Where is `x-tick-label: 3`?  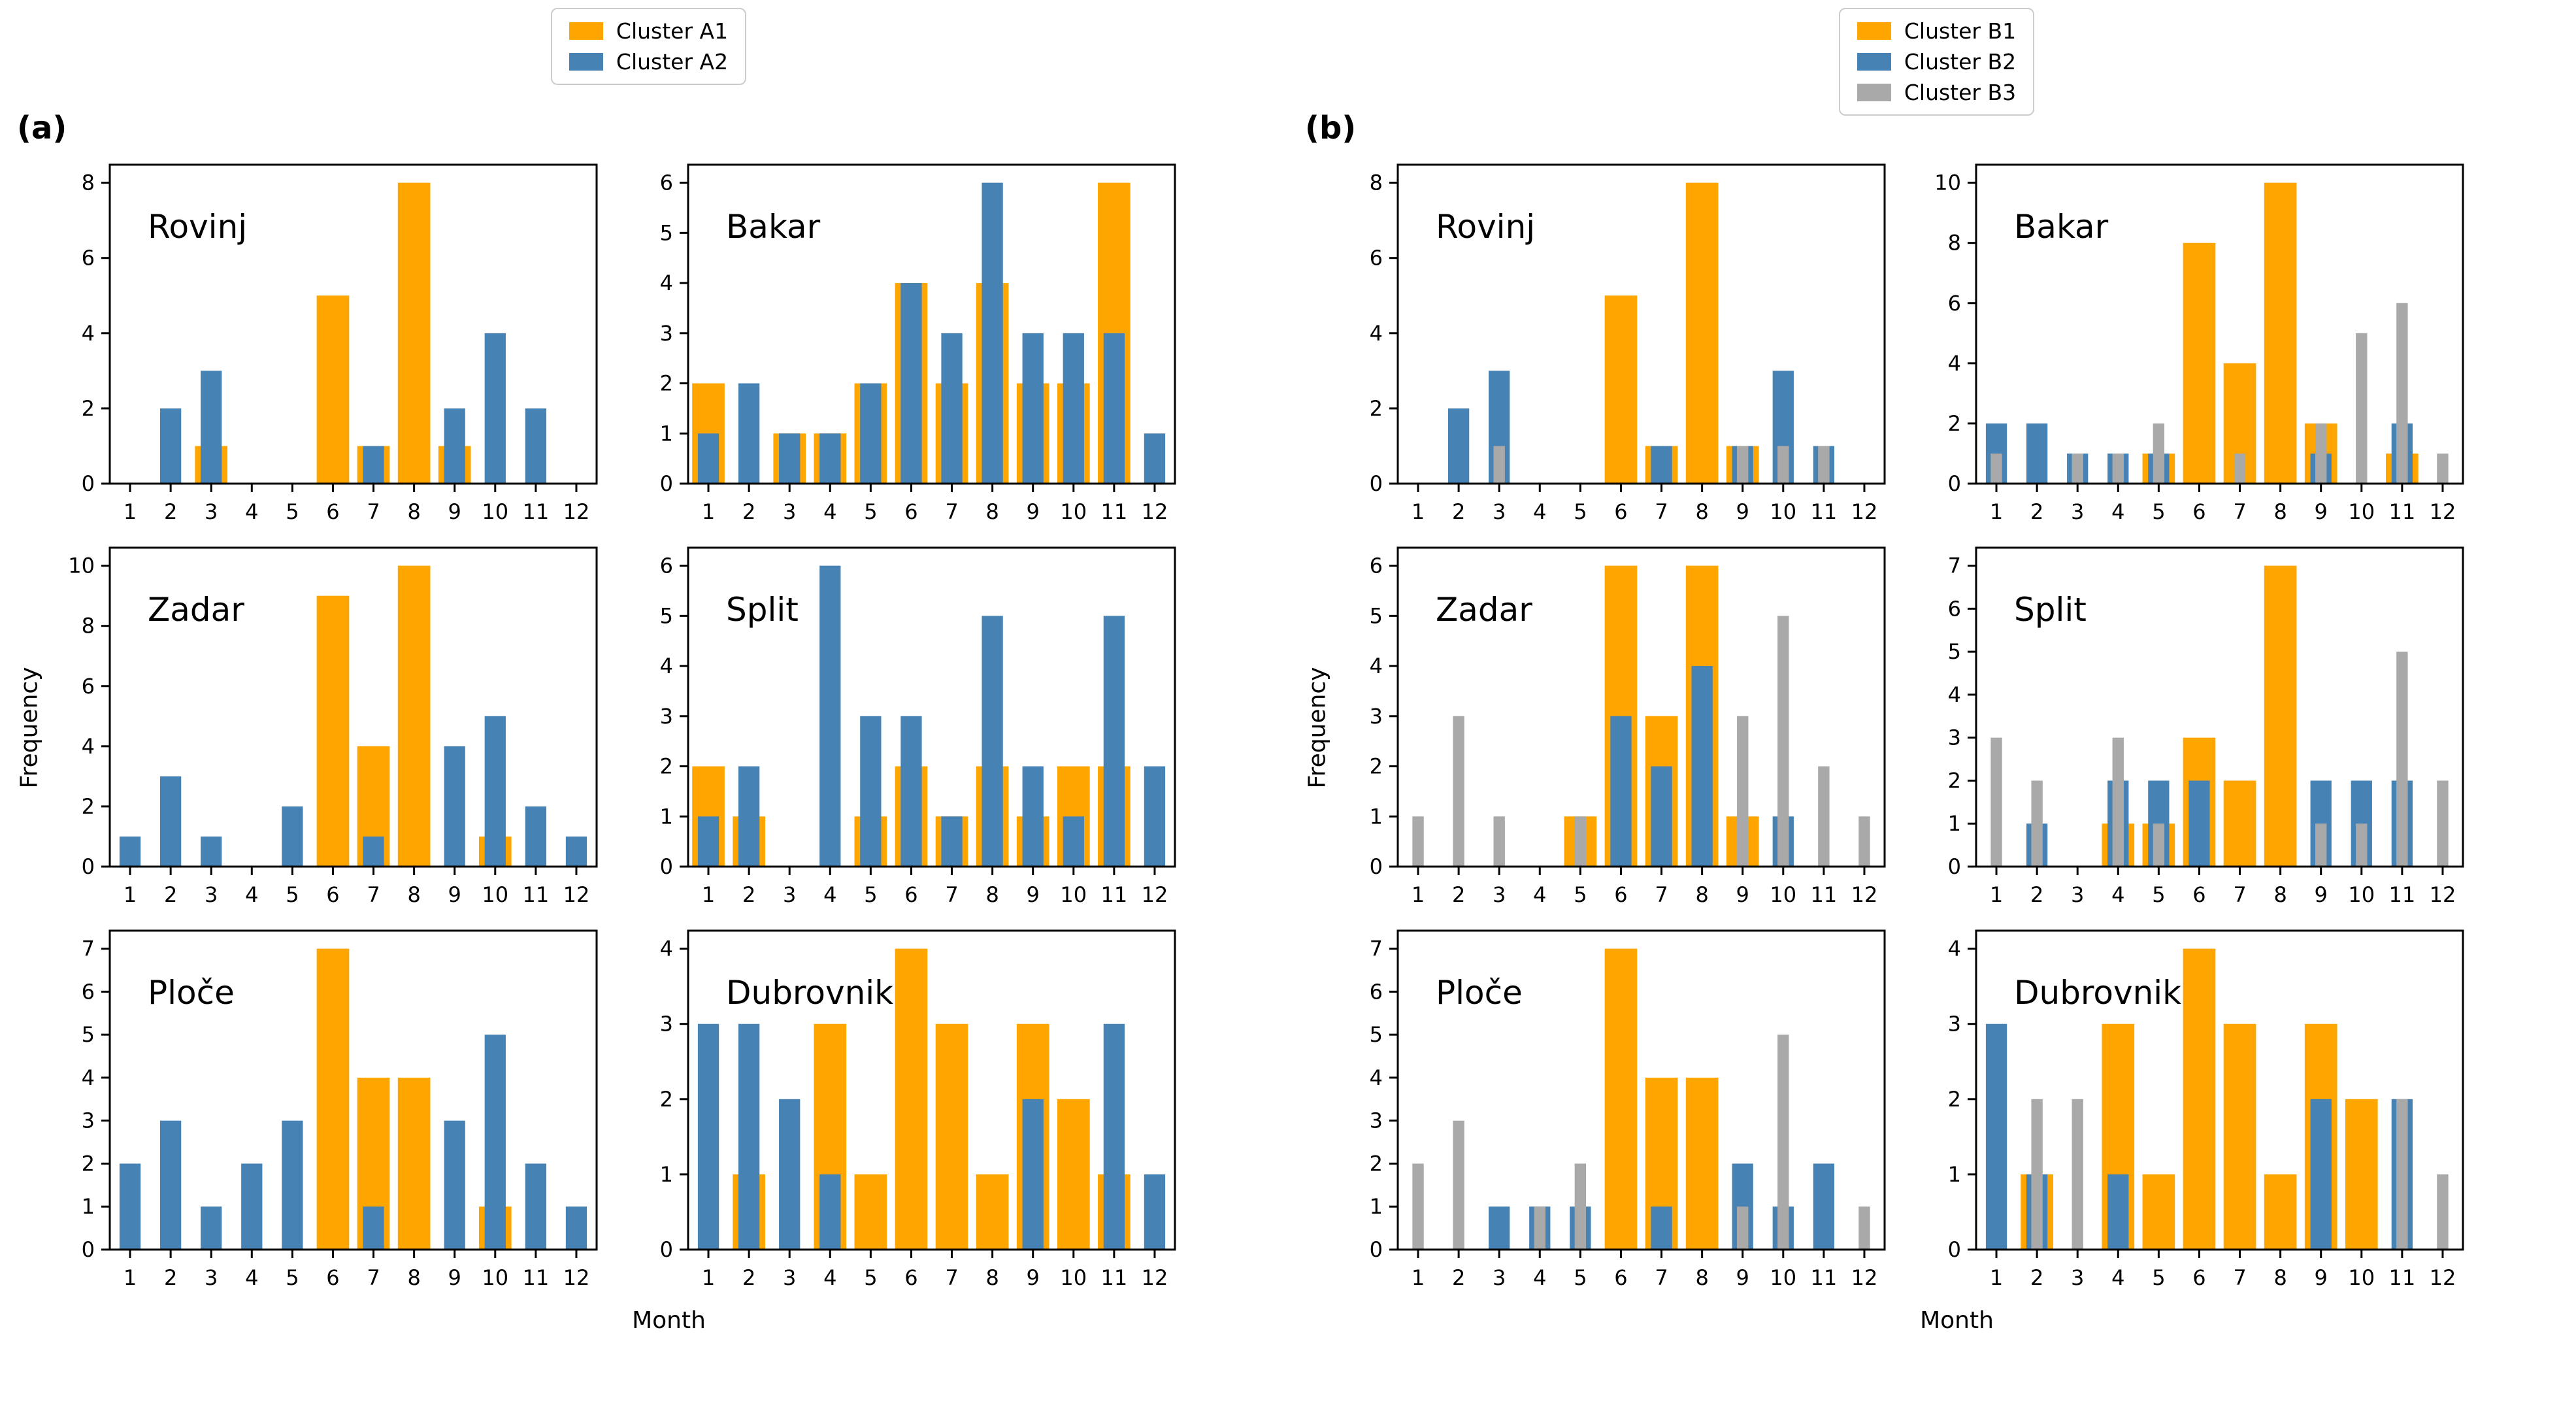
x-tick-label: 3 is located at coordinates (789, 894).